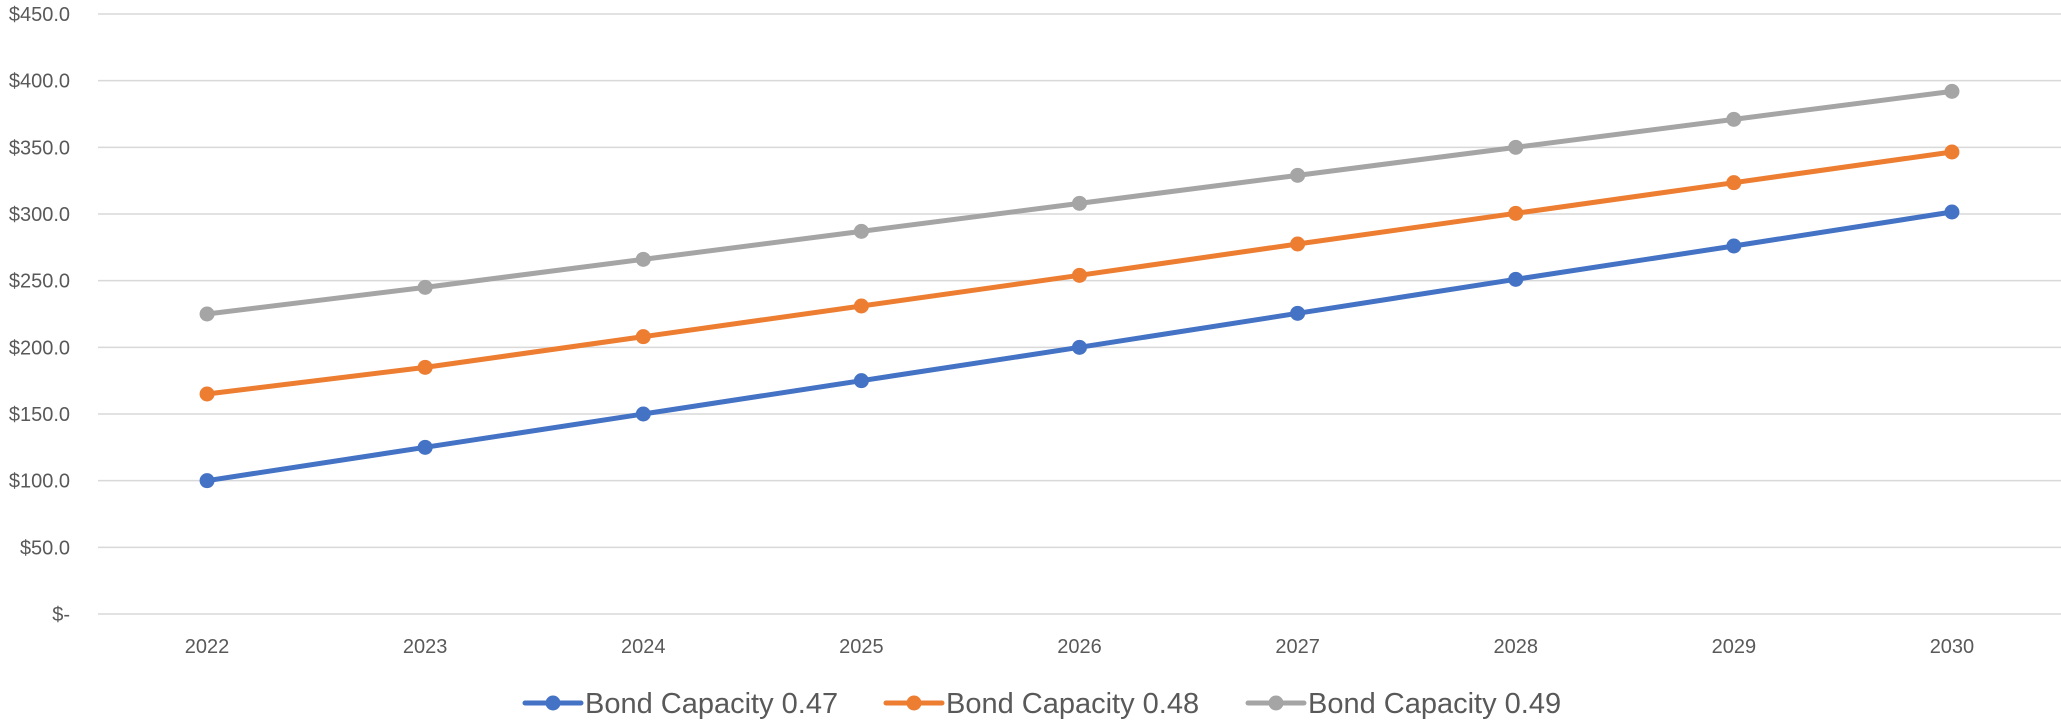  I want to click on legend-item: Bond Capacity 0.49, so click(1403, 704).